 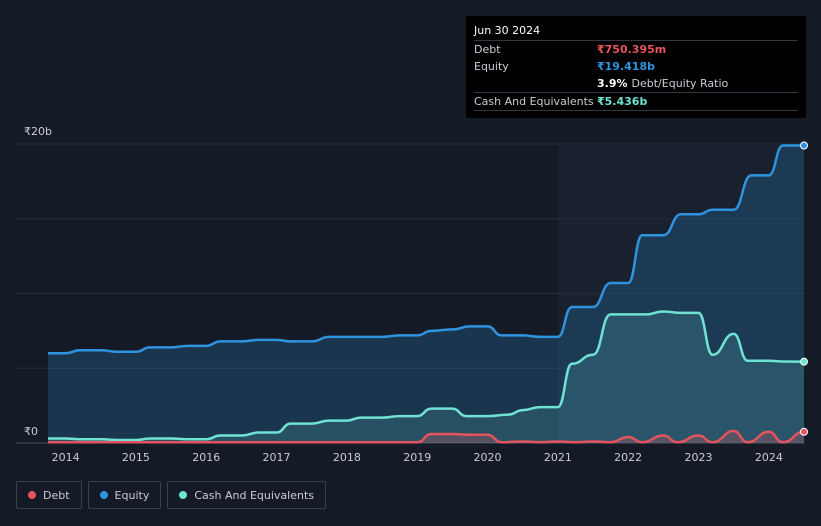 I want to click on legend: Debt Equity Cash And Equivalents, so click(x=171, y=495).